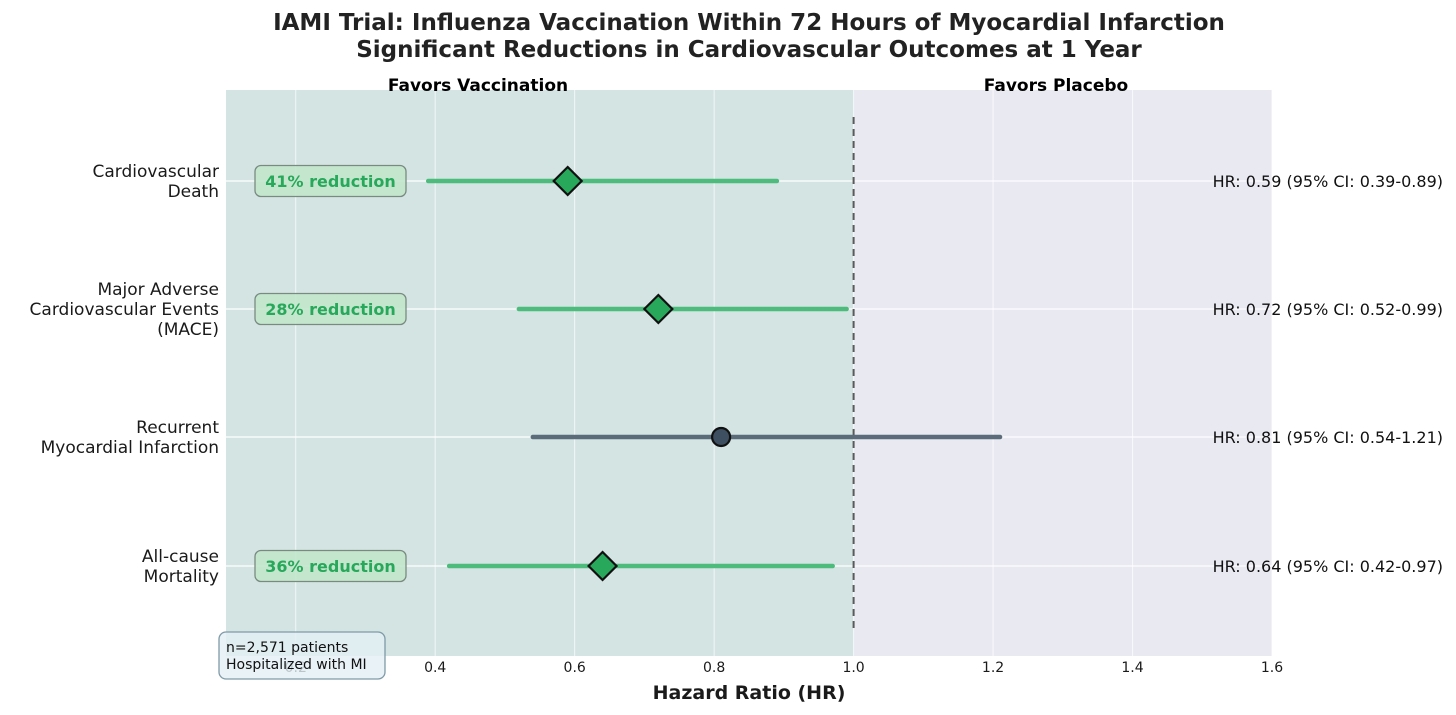 This screenshot has height=715, width=1456. I want to click on outcome-label: Major Adverse, so click(158, 290).